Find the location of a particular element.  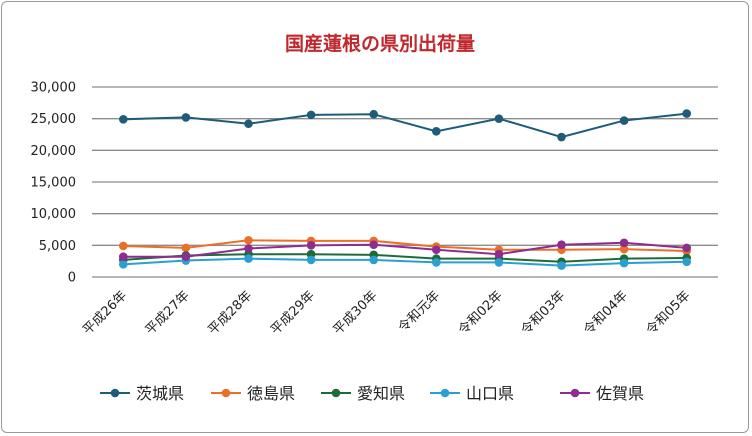

legend-item: 茨城県 is located at coordinates (142, 393).